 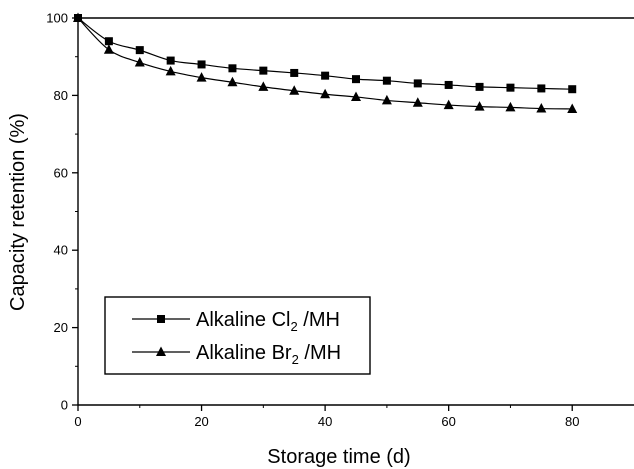 I want to click on legend-entries: Alkaline Cl2 /MH Alkaline Br2 /MH, so click(x=236, y=338).